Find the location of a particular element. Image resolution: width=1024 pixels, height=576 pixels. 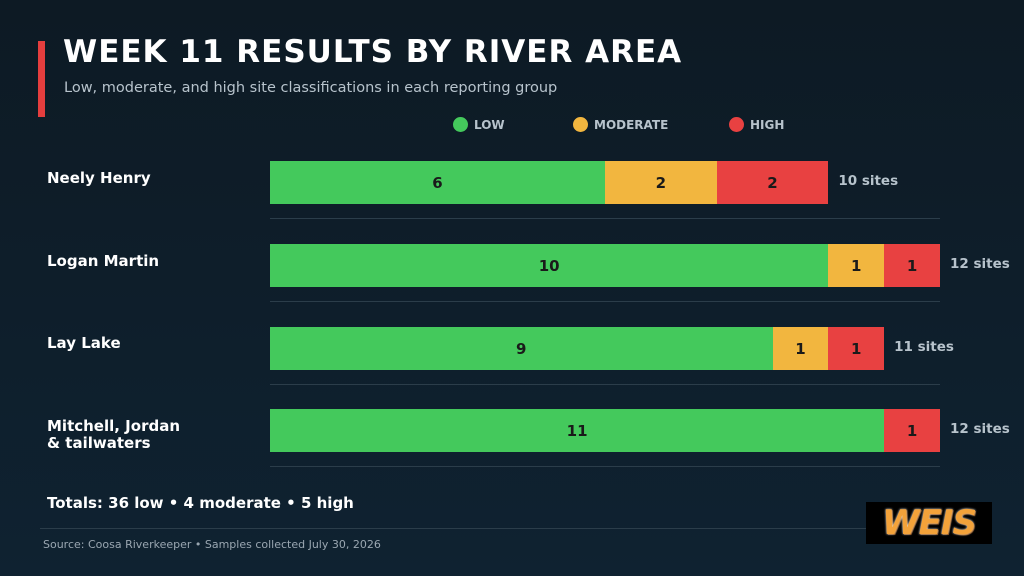

legend-label-moderate: MODERATE is located at coordinates (631, 124).